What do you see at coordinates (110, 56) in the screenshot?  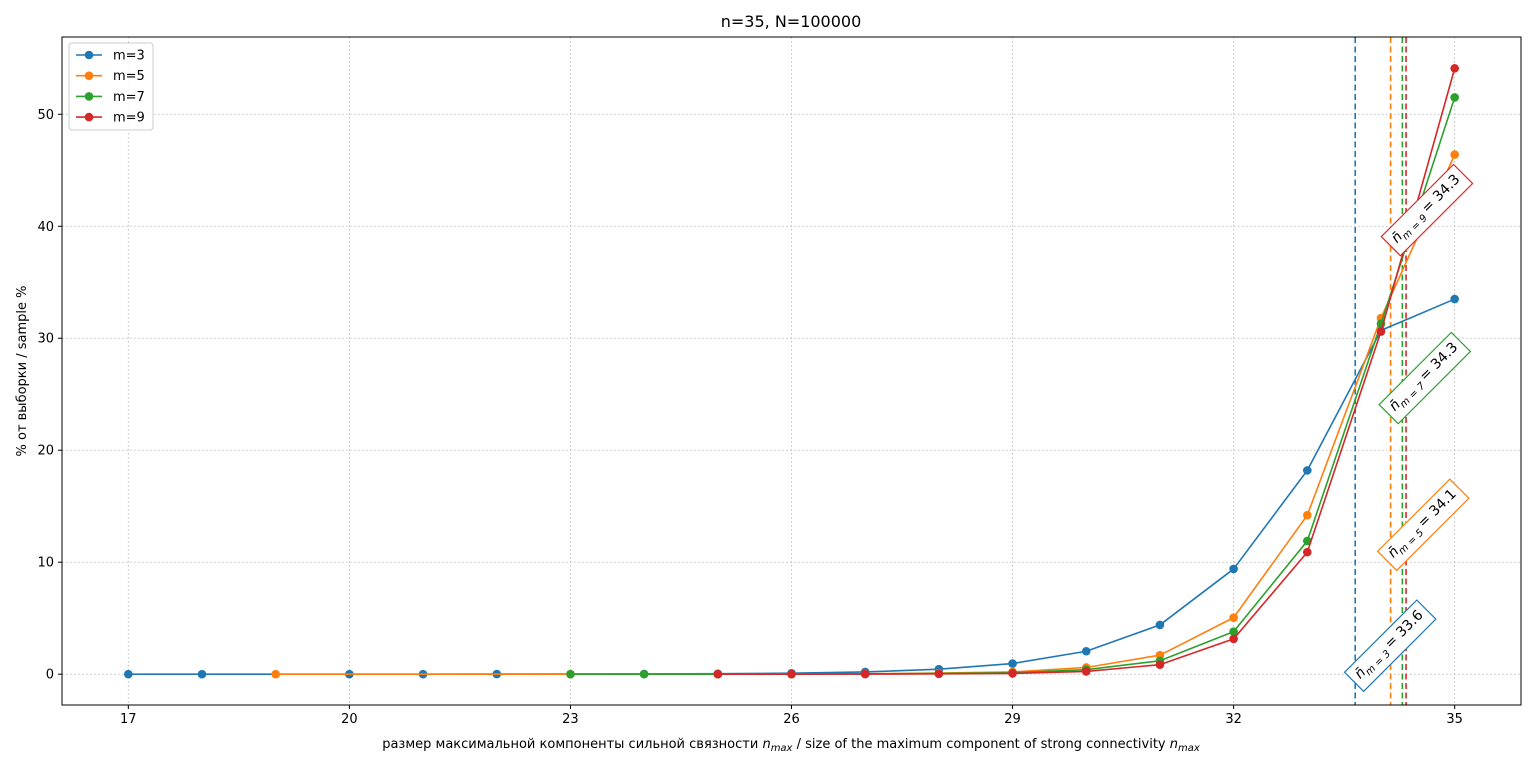 I see `legend-item: m=3` at bounding box center [110, 56].